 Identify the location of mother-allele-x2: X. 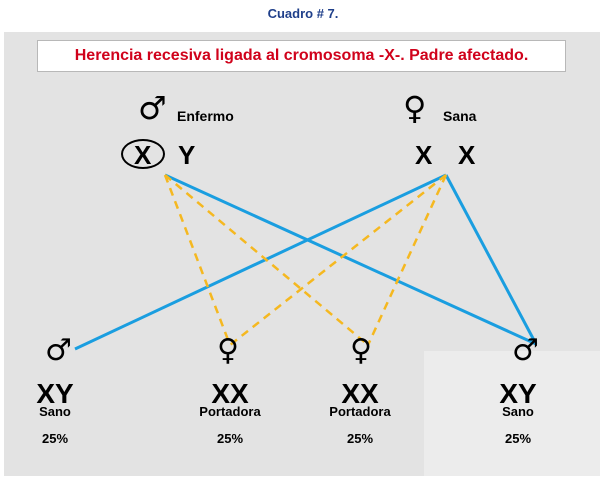
(467, 155).